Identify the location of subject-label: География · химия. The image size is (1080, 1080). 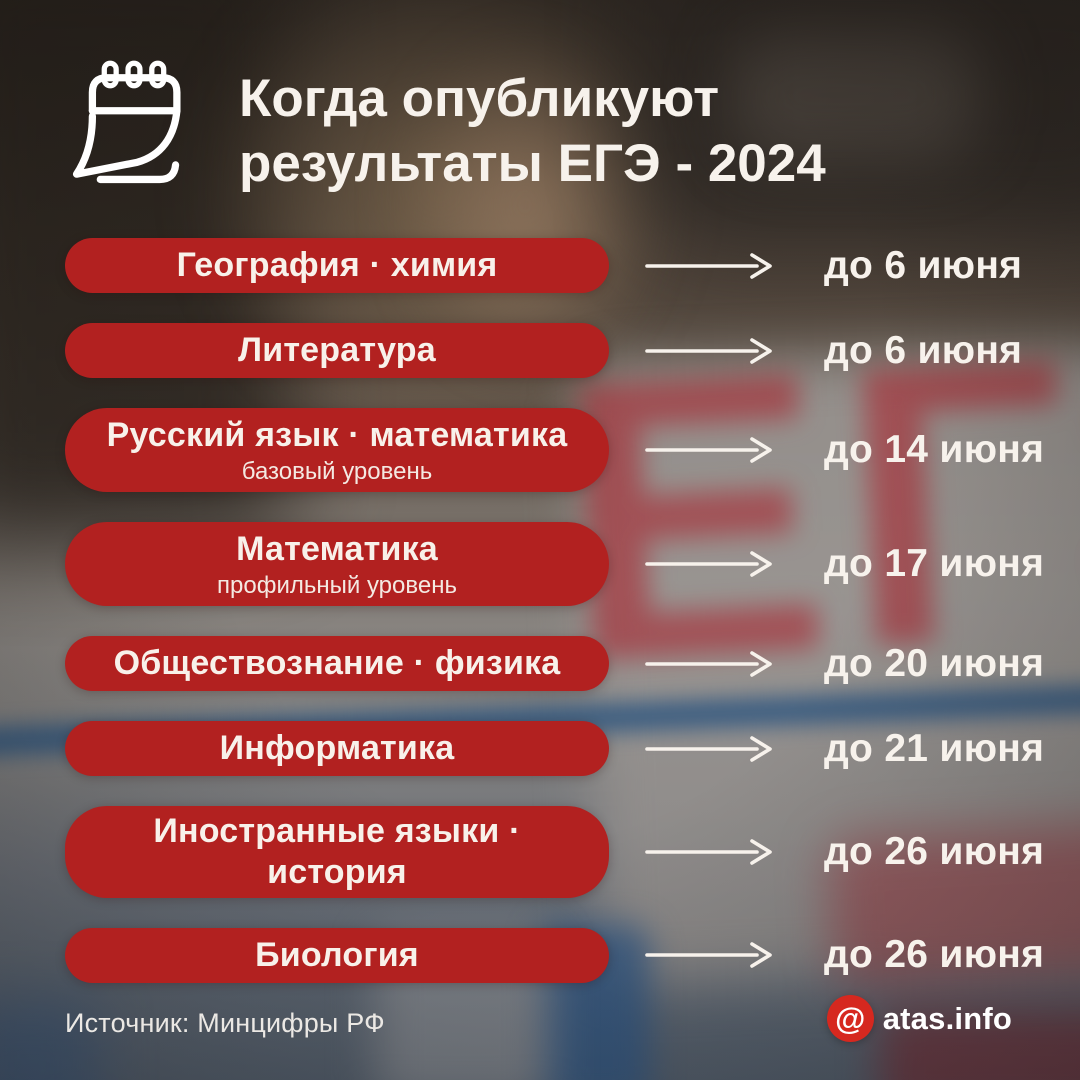
(337, 265).